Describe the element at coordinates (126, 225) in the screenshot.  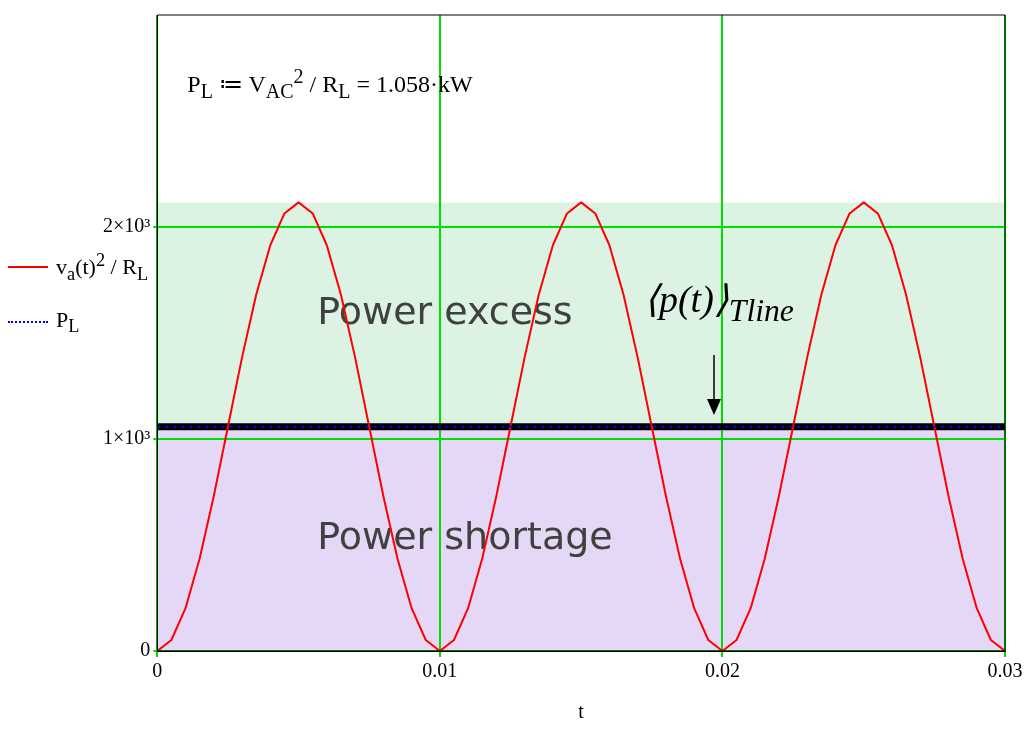
I see `y-tick-label: 2×10³` at that location.